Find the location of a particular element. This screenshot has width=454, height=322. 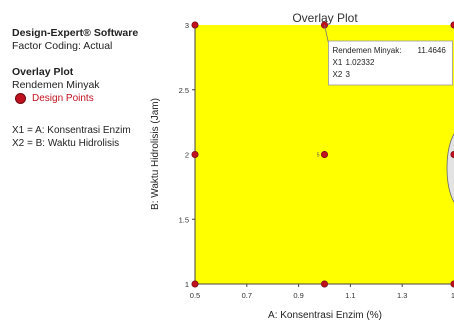

x-tick-label: 0.5 is located at coordinates (195, 295).